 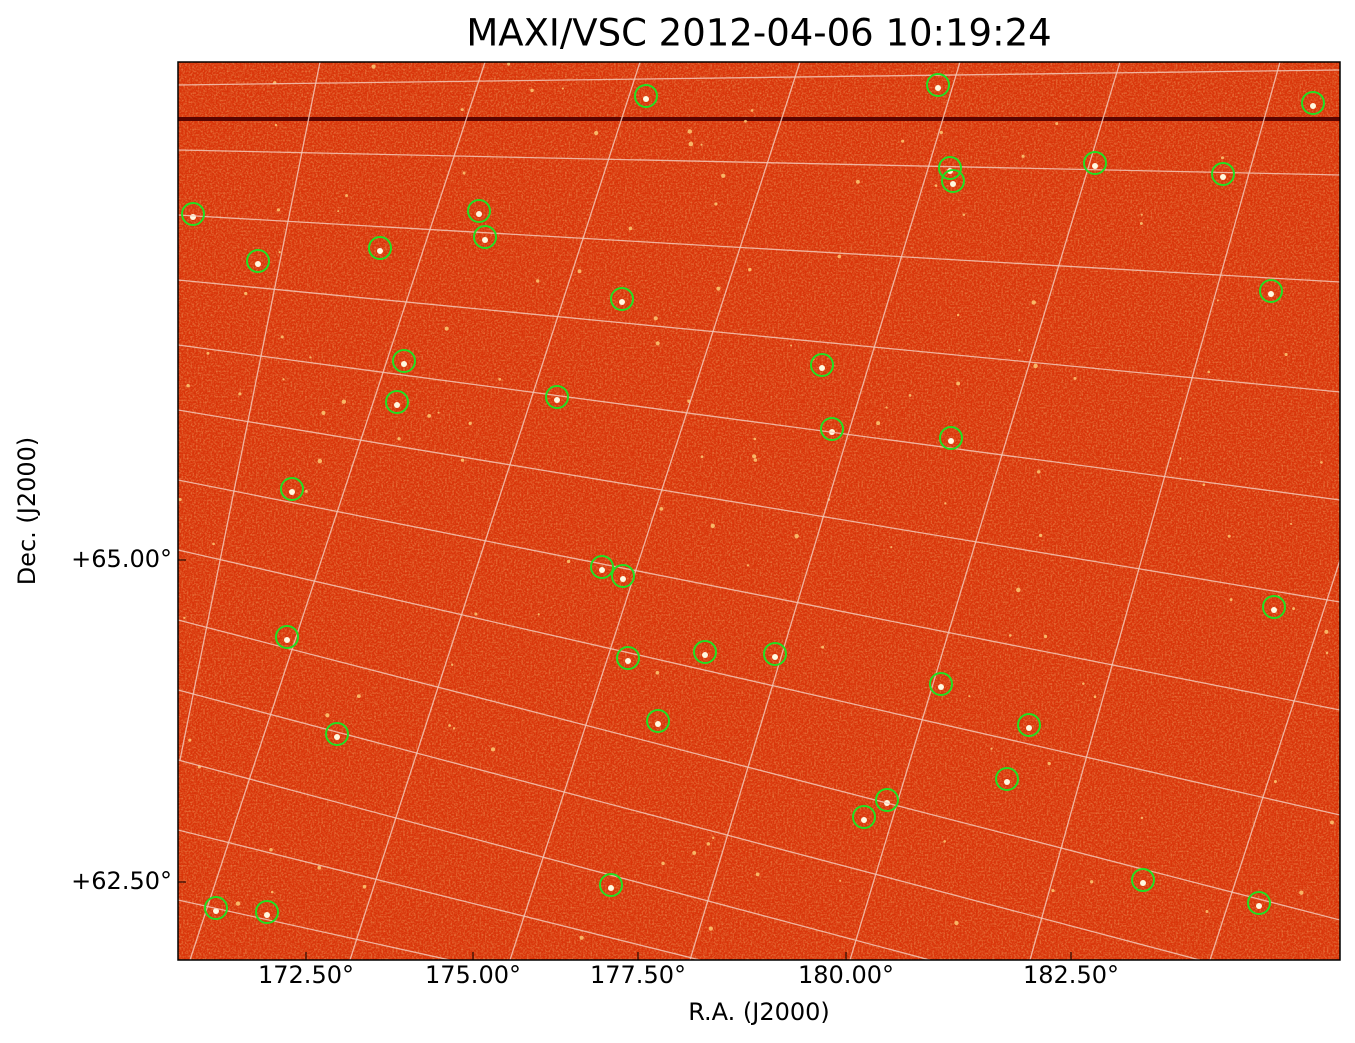 What do you see at coordinates (306, 975) in the screenshot?
I see `x-tick-label: 172.50°` at bounding box center [306, 975].